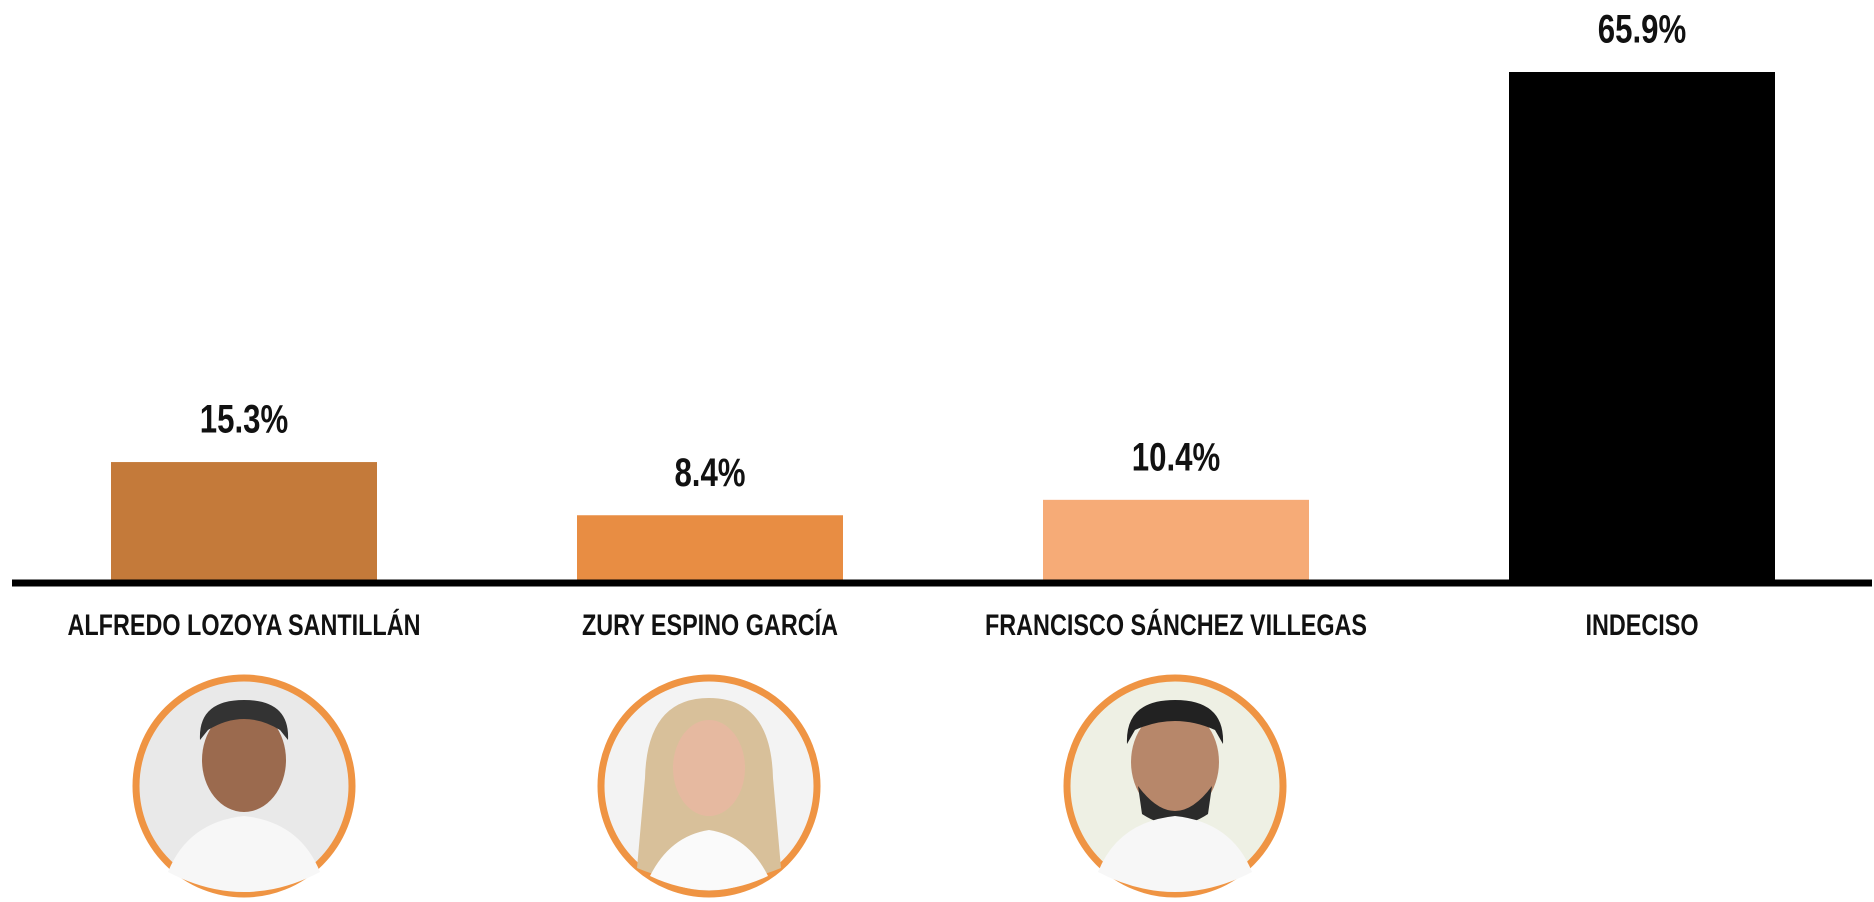  I want to click on value-label: 15.3%, so click(244, 419).